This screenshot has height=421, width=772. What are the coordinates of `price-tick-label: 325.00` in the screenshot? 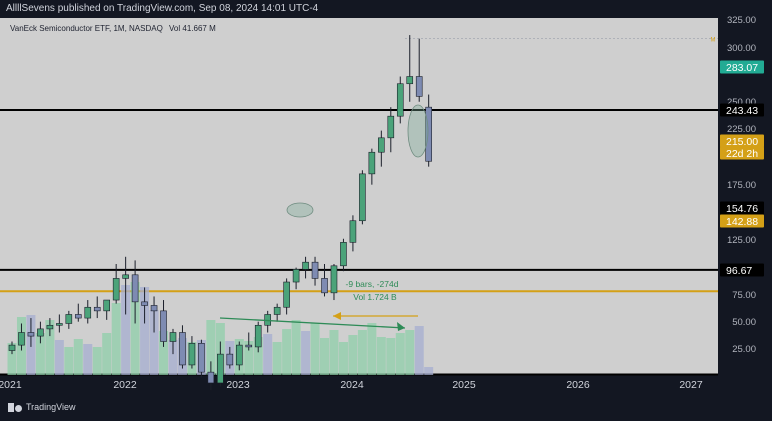 It's located at (741, 20).